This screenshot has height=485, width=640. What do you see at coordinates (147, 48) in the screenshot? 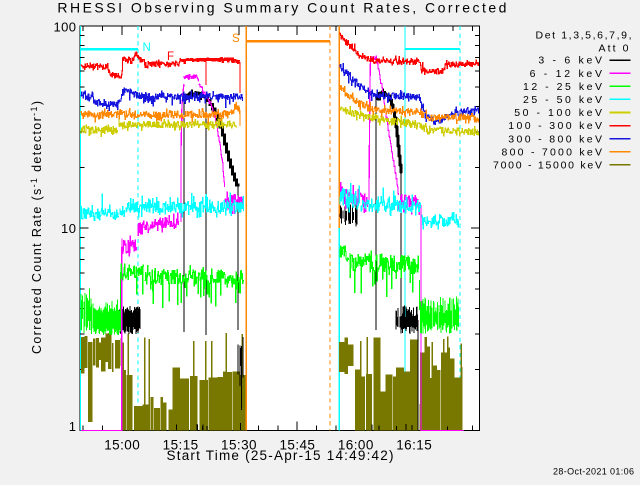
I see `svg-text: N` at bounding box center [147, 48].